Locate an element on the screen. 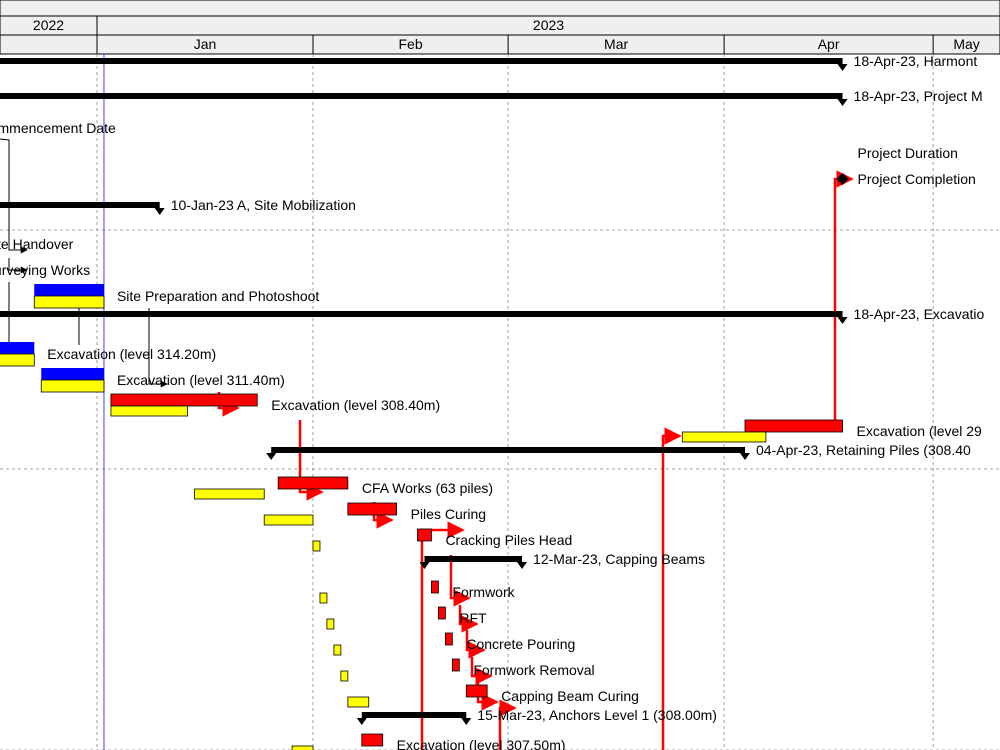  activity-label: Excavation (level 314.20m) is located at coordinates (131, 354).